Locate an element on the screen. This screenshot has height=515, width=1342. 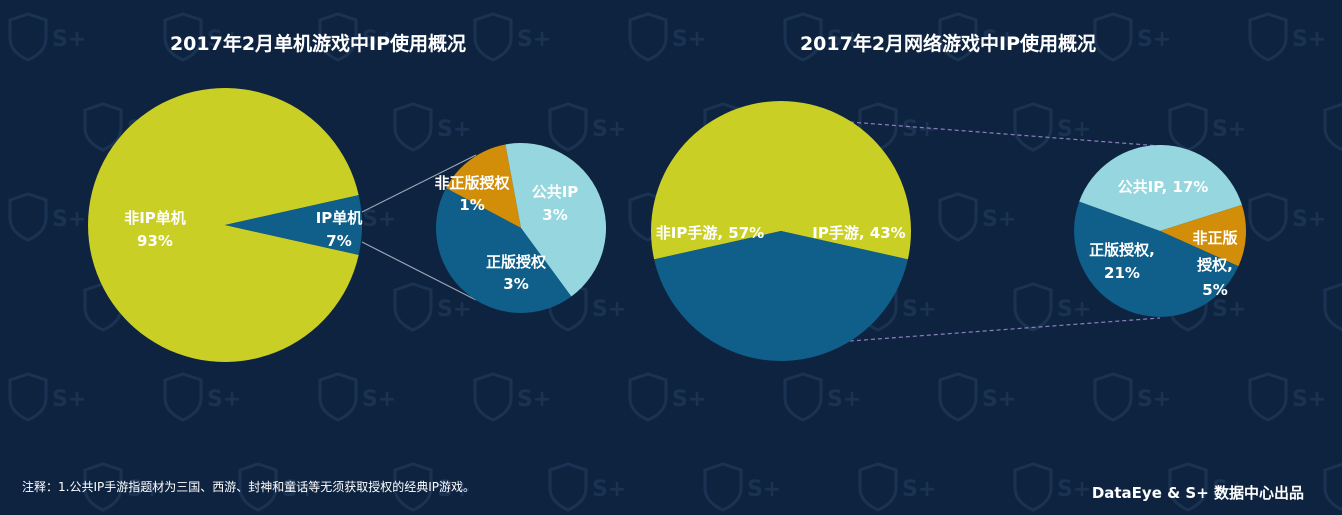
pie-slice-ip-standalone is located at coordinates (294, 225).